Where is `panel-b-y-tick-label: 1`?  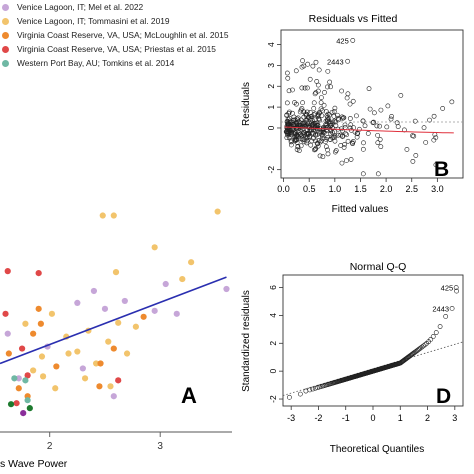 panel-b-y-tick-label: 1 is located at coordinates (271, 106).